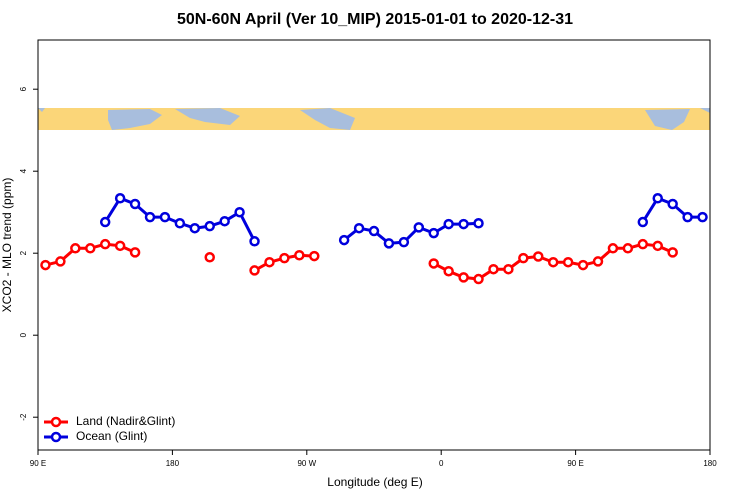 The image size is (750, 500). I want to click on legend-label: Ocean (Glint), so click(111, 436).